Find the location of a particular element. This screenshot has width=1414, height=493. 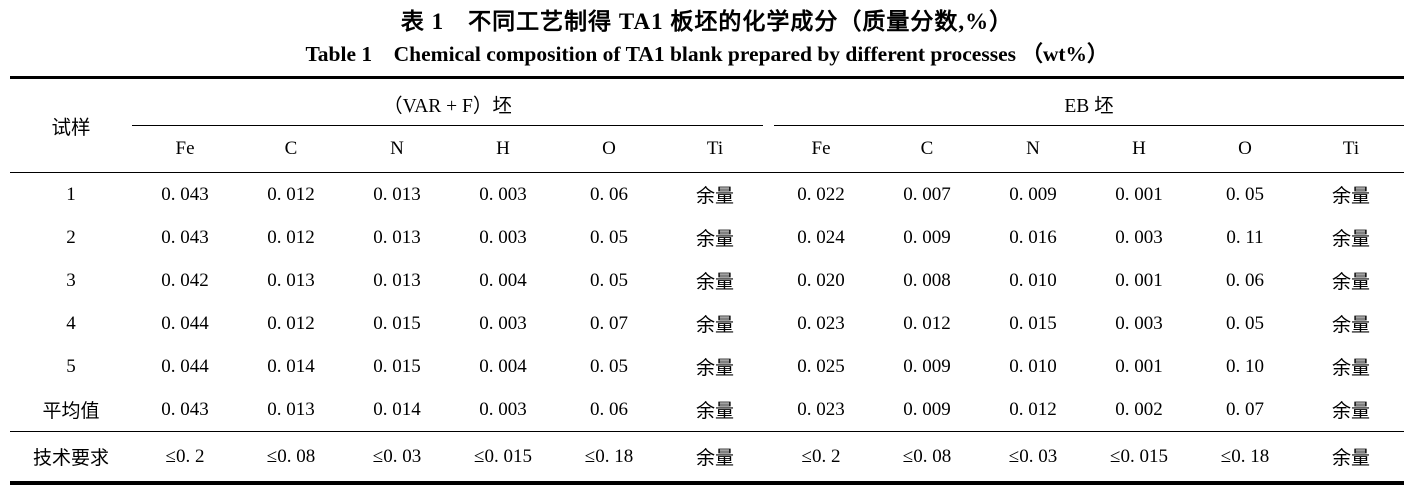

element-header-row: Fe C N H O Ti Fe C N H O Ti is located at coordinates (707, 149).